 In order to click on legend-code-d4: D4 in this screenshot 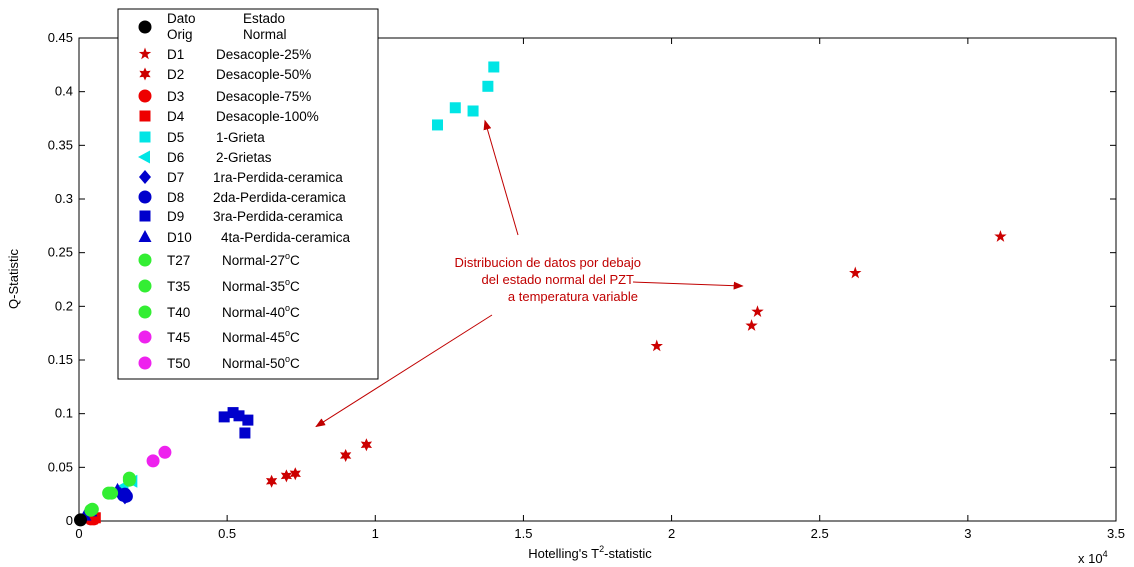, I will do `click(176, 116)`.